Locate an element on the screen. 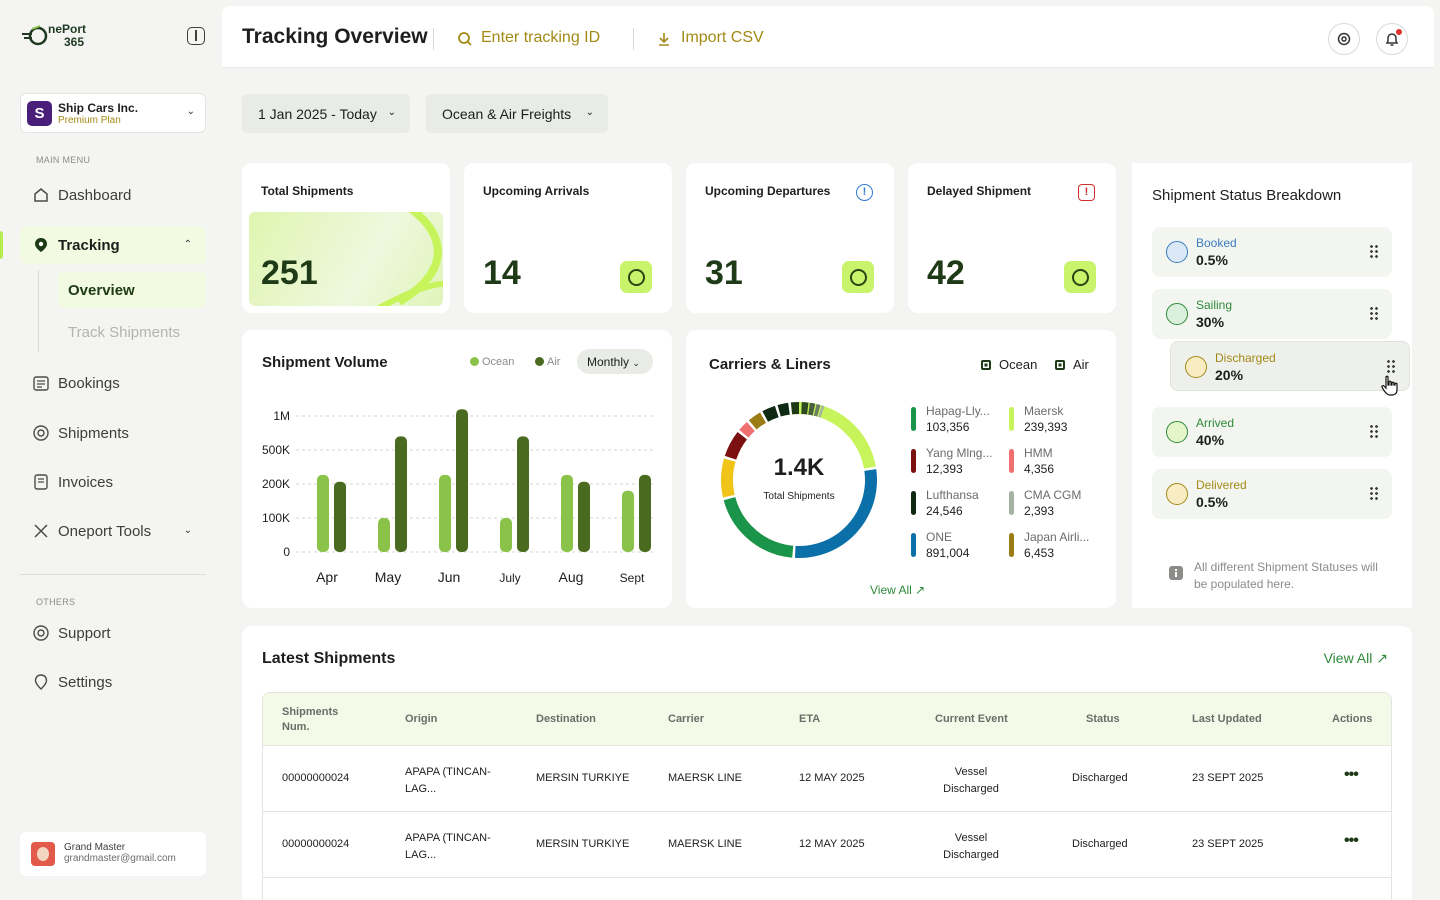 The height and width of the screenshot is (900, 1440). cell-event: Vessel Discharged is located at coordinates (971, 780).